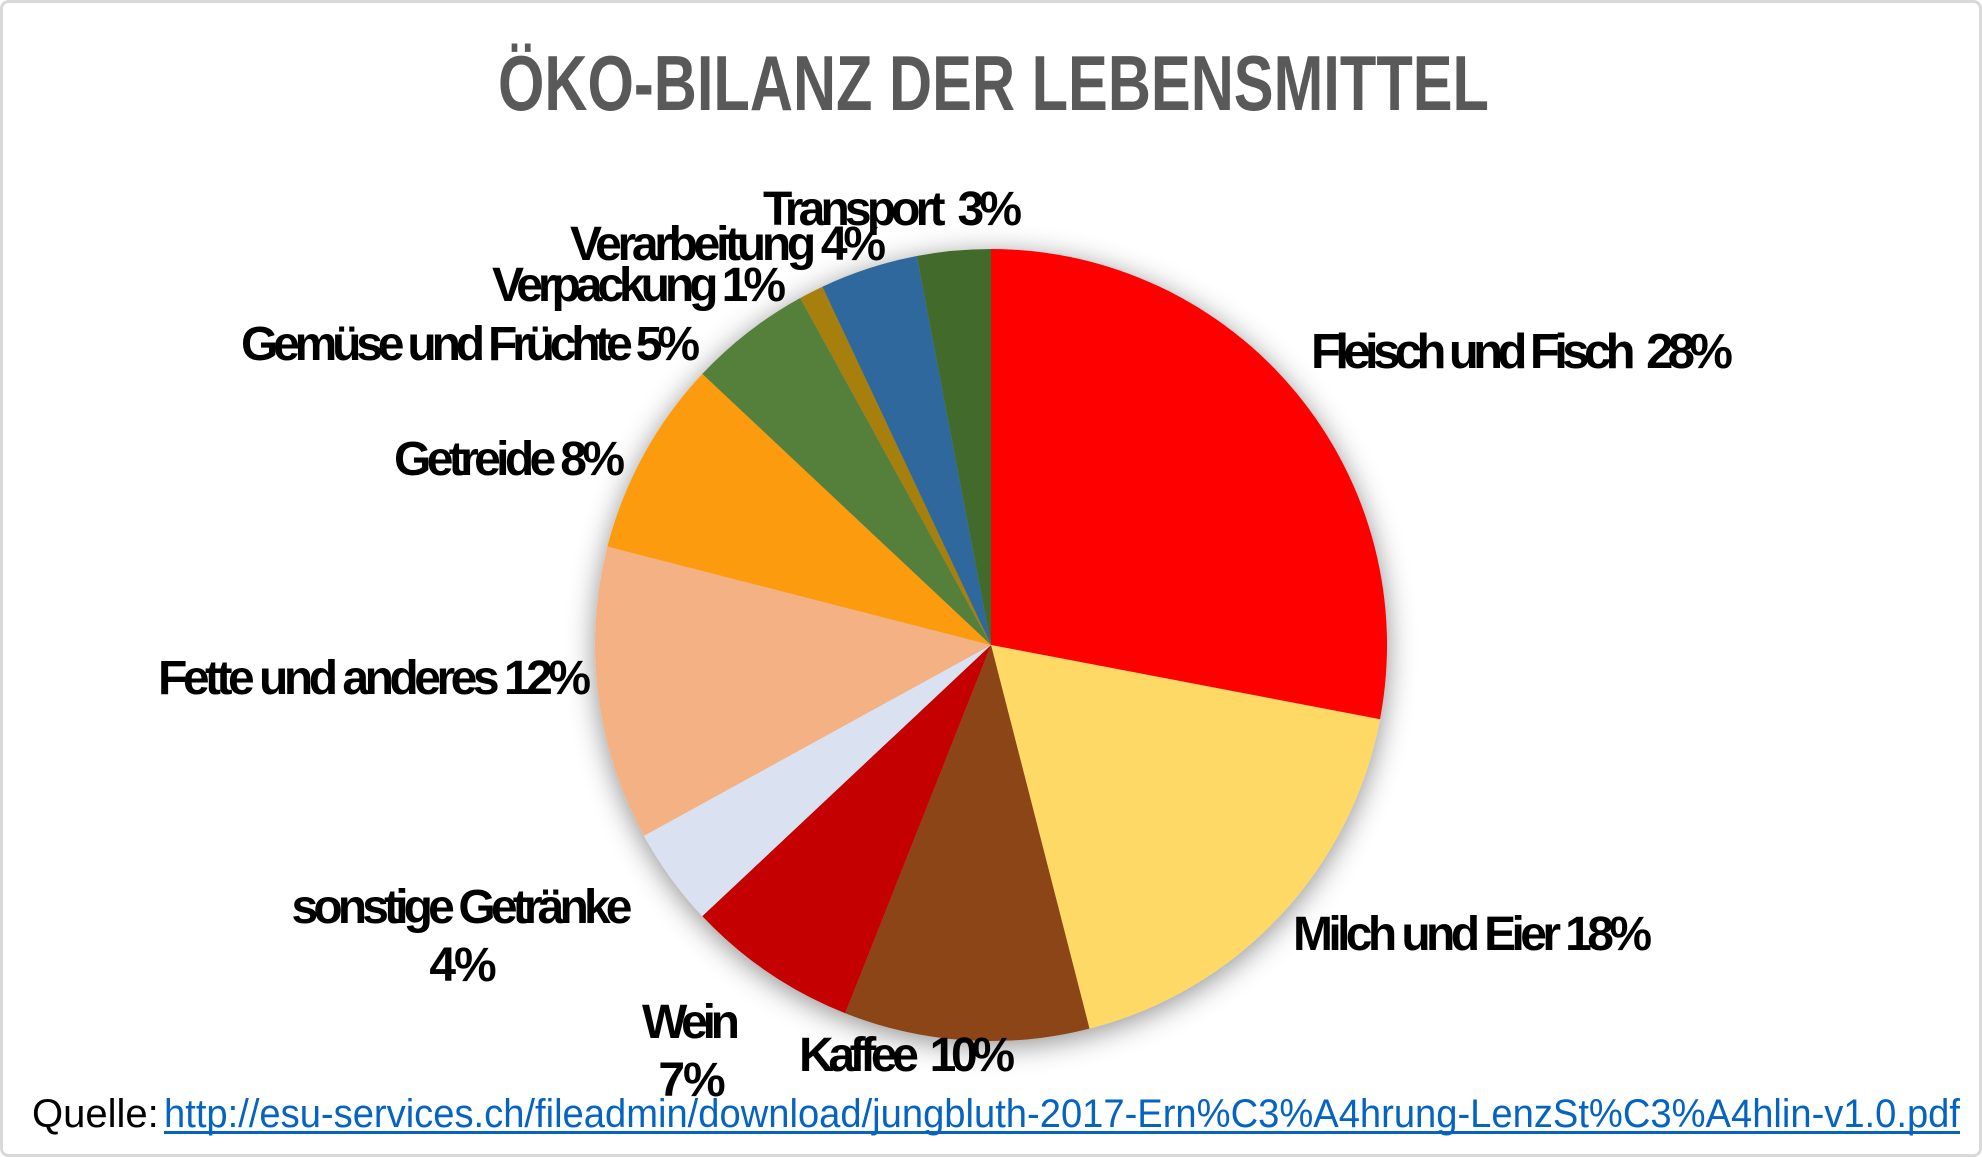  What do you see at coordinates (462, 907) in the screenshot?
I see `svg-text: sonstige Getränke` at bounding box center [462, 907].